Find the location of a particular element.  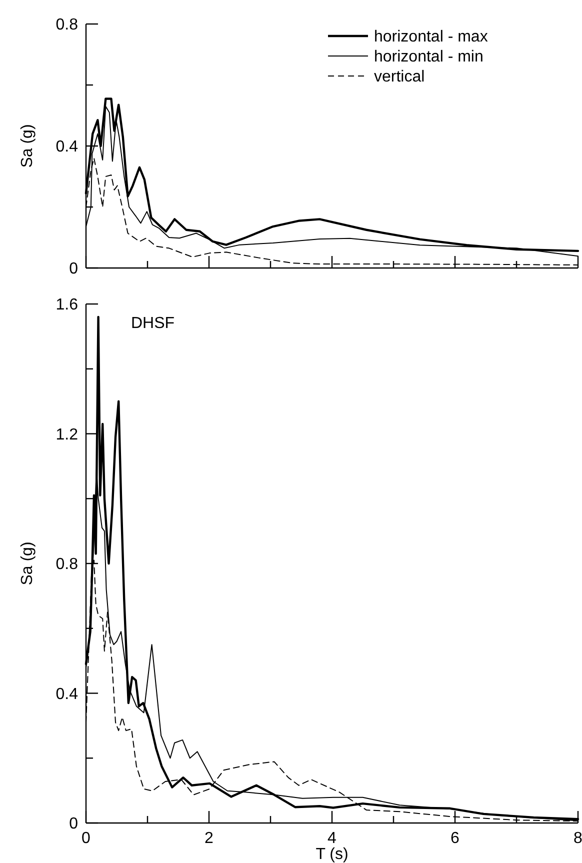

y-tick-label: 1.6 is located at coordinates (67, 305).